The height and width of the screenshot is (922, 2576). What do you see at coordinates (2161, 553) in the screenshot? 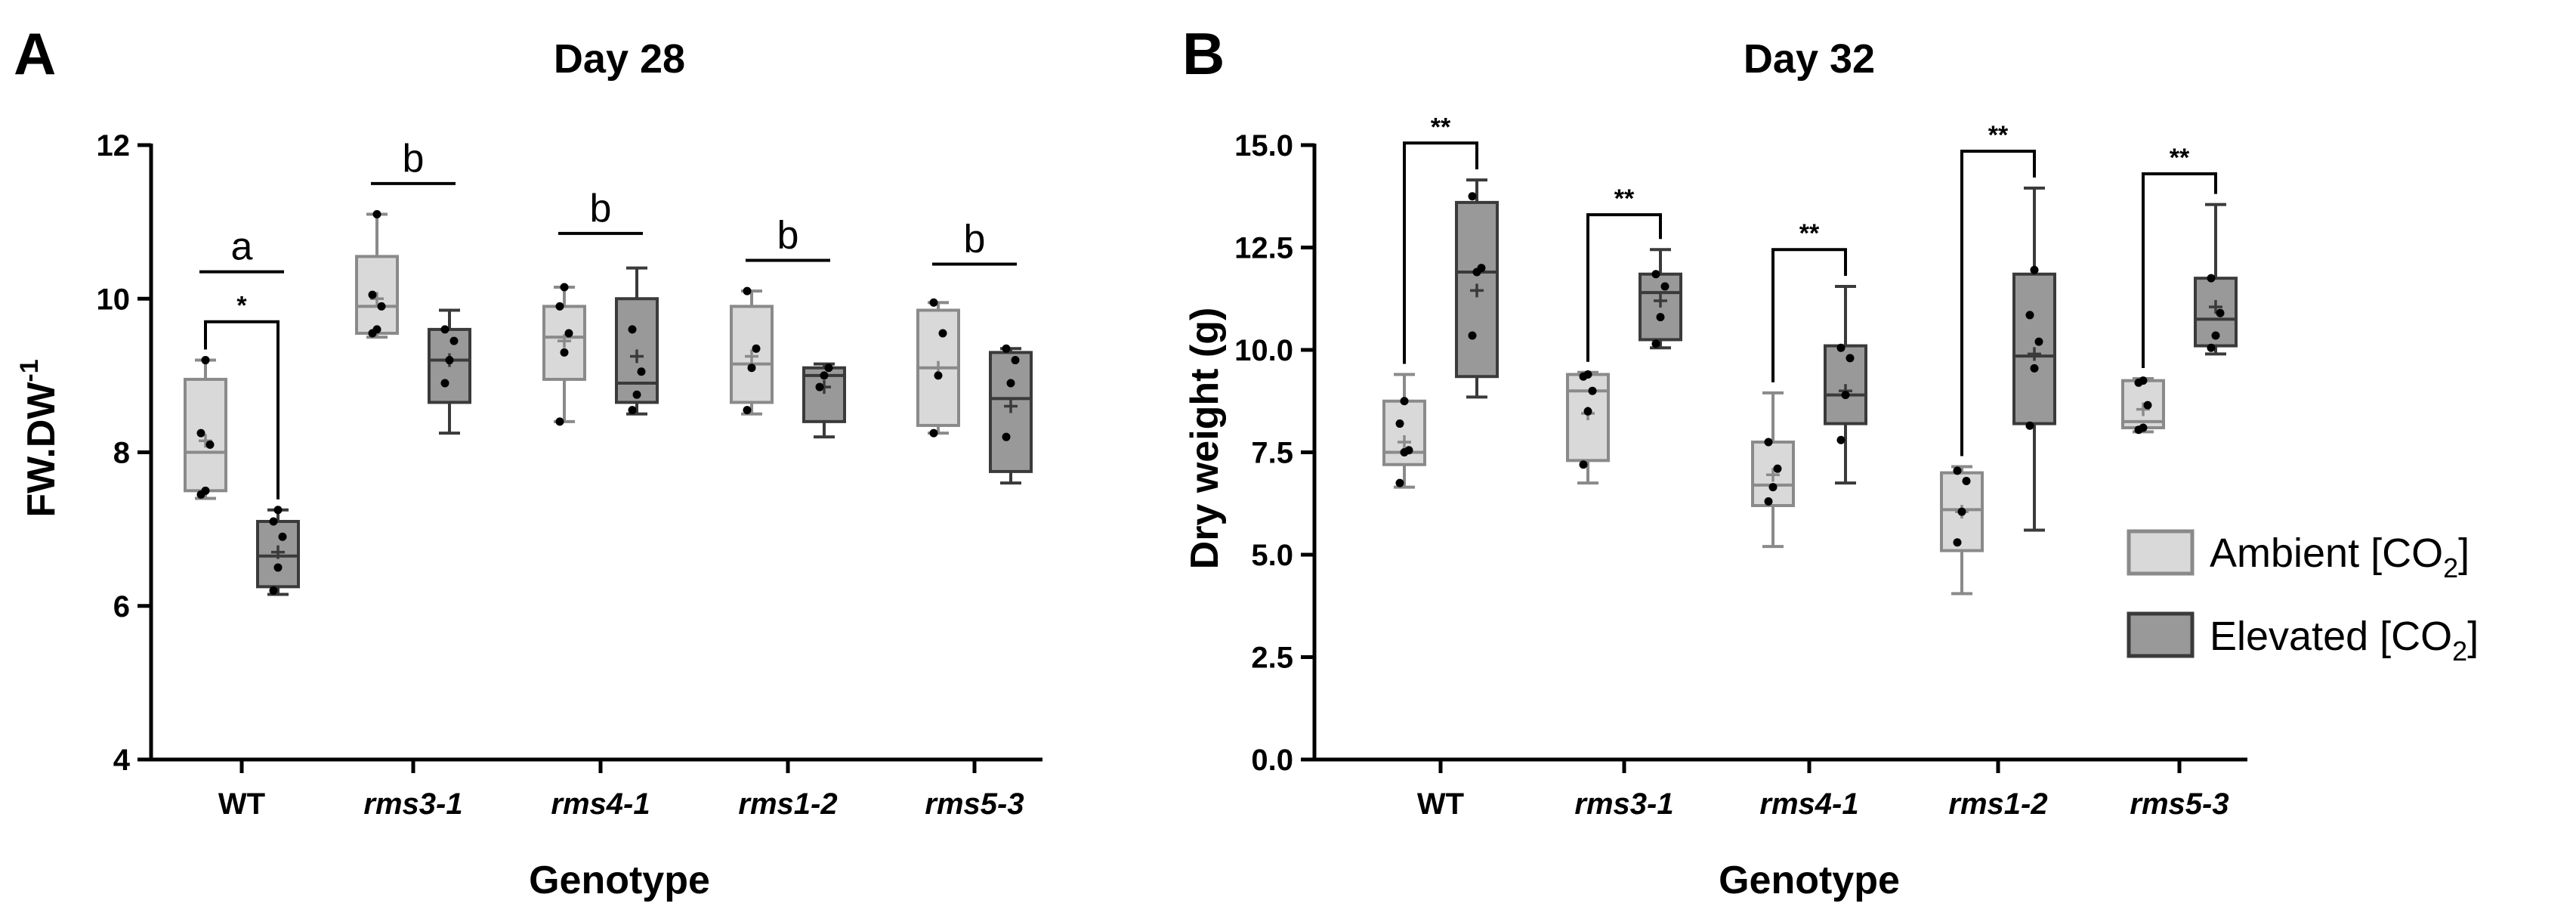
I see `legend-swatch-ambient` at bounding box center [2161, 553].